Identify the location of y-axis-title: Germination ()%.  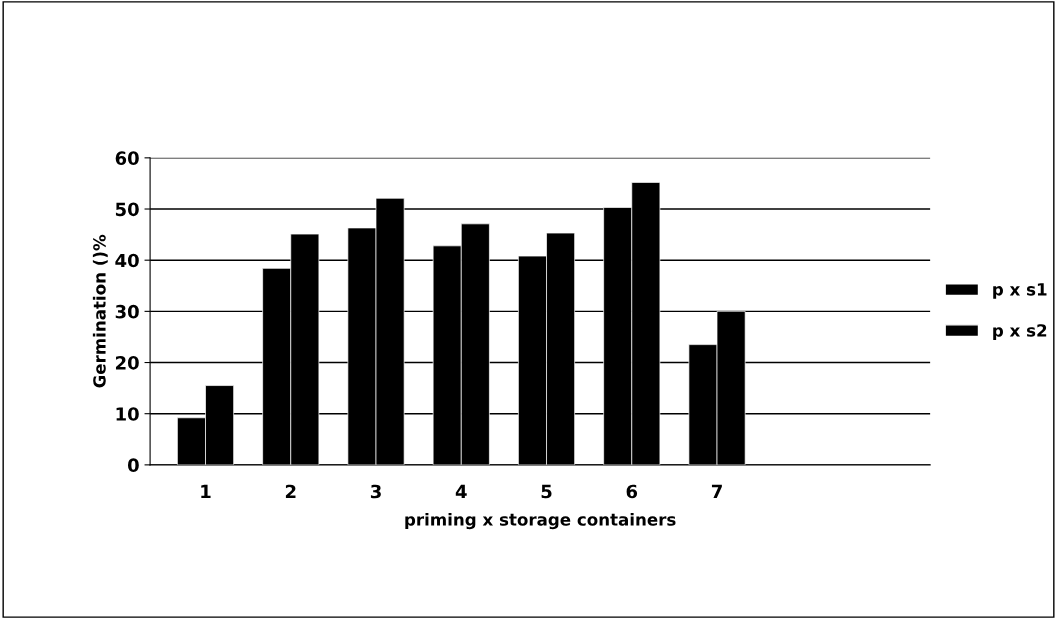
(100, 311).